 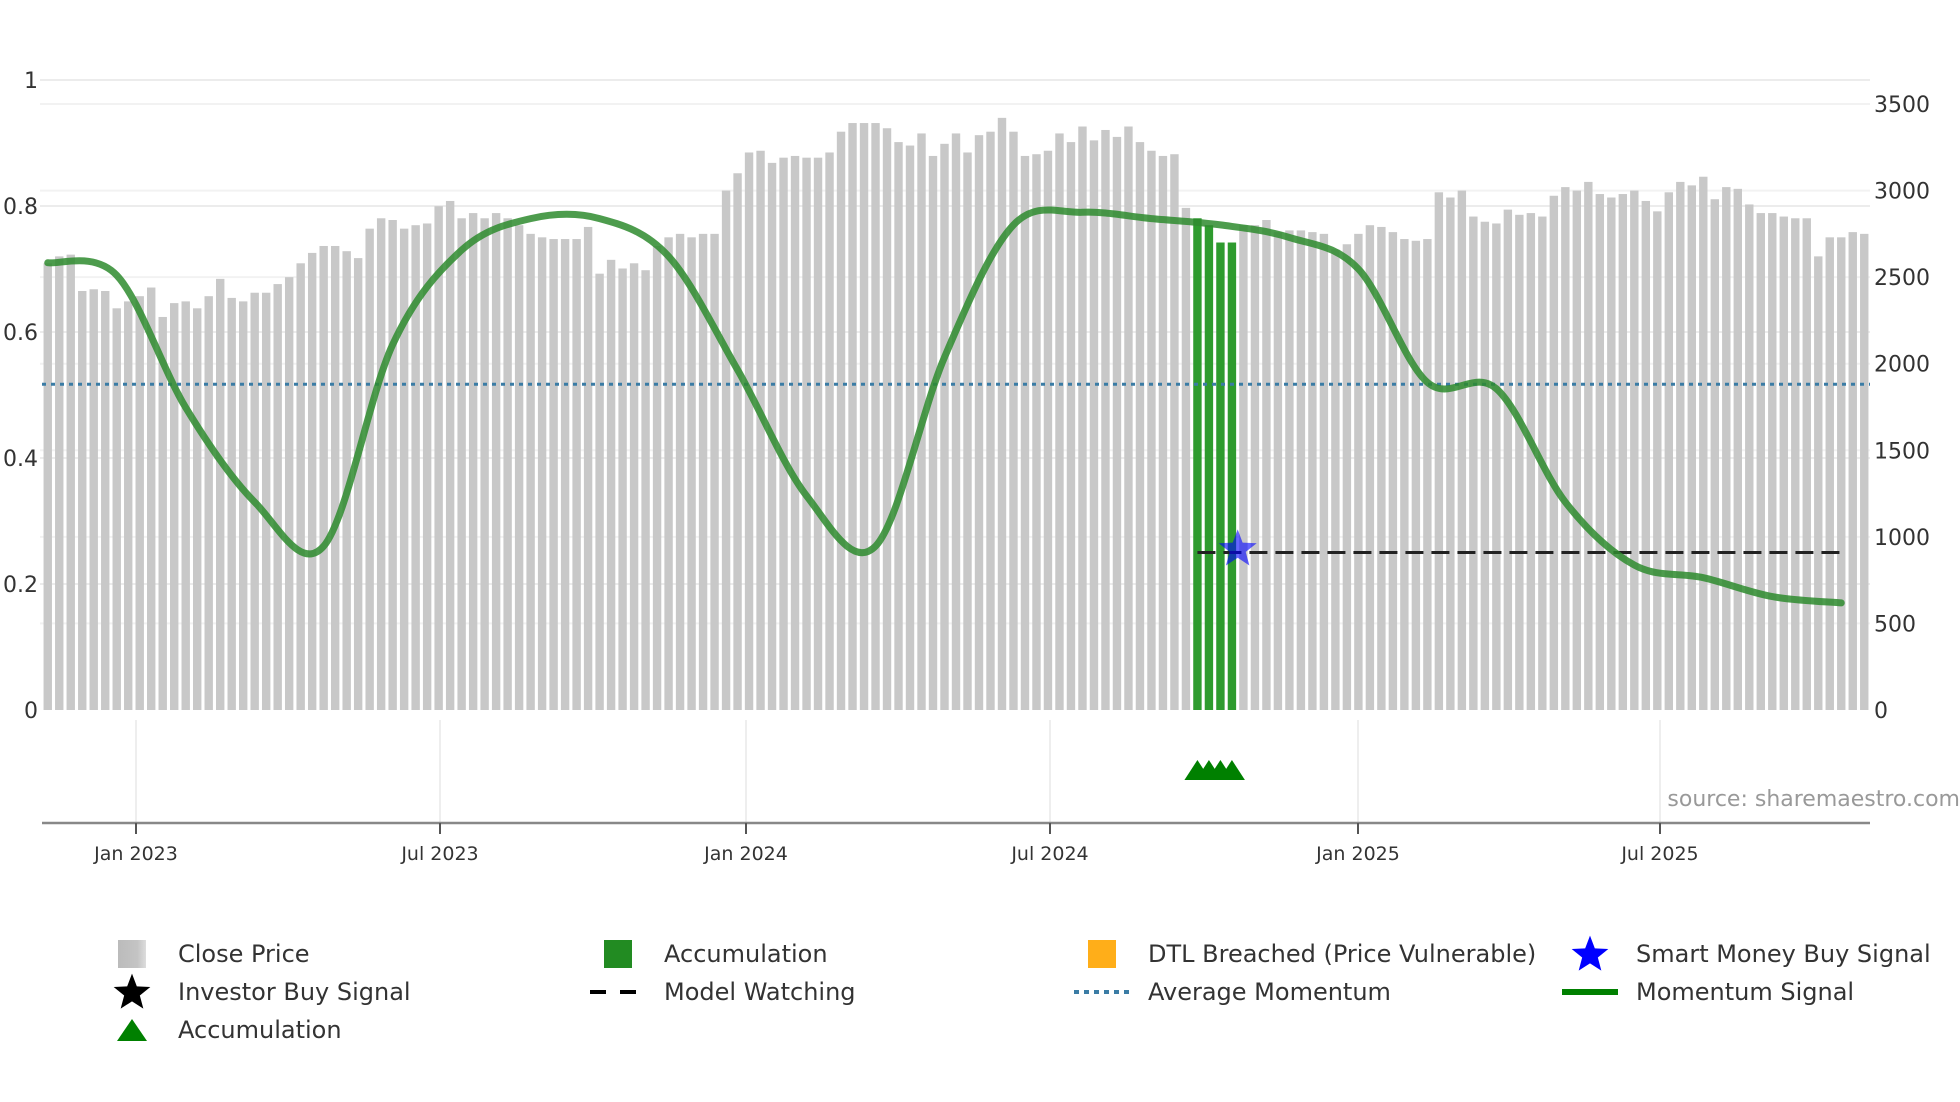 What do you see at coordinates (745, 854) in the screenshot?
I see `x-tick-label: Jan 2024` at bounding box center [745, 854].